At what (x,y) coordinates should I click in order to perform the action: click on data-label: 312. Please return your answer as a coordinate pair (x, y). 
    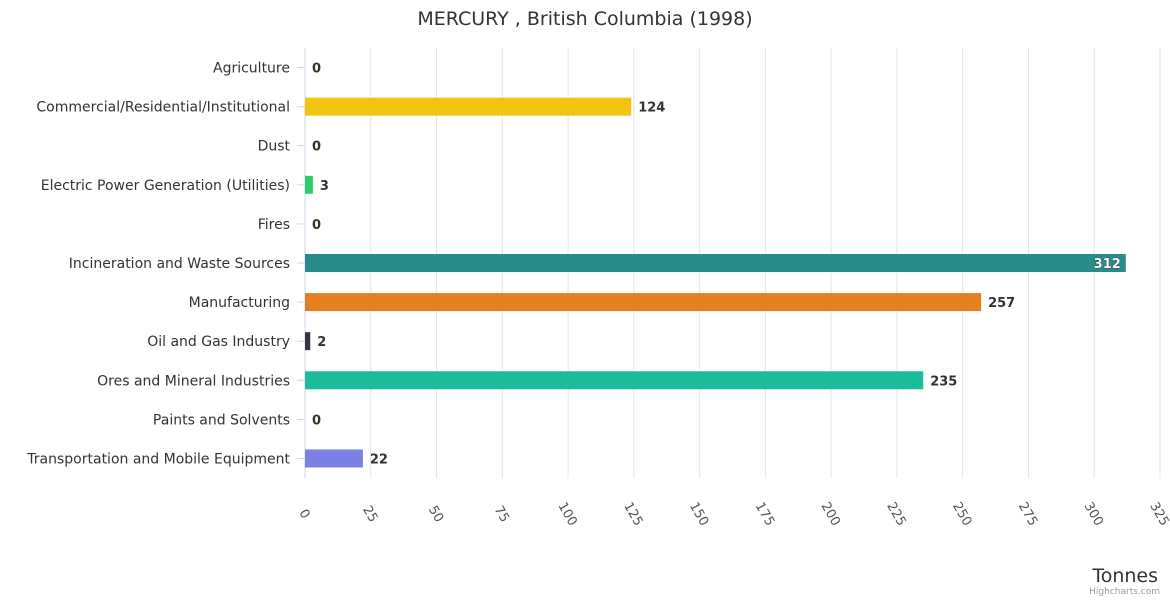
    Looking at the image, I should click on (1107, 264).